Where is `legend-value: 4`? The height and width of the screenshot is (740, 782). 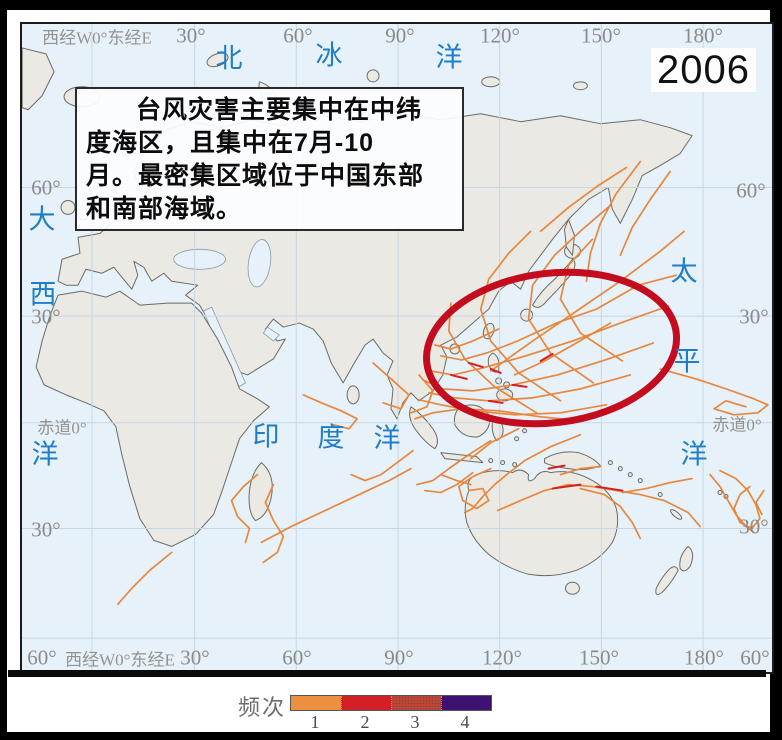
legend-value: 4 is located at coordinates (465, 722).